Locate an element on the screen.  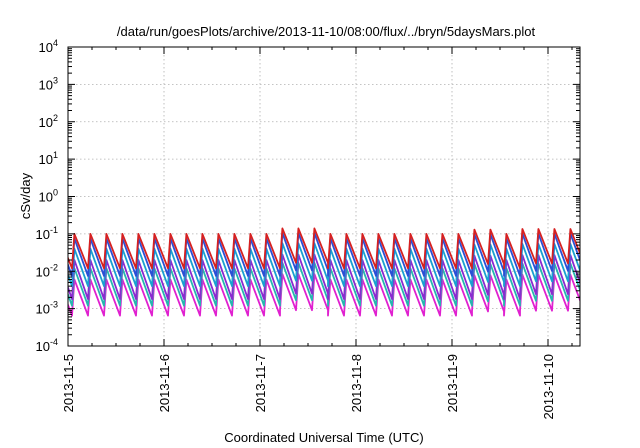
x-tick-label: 2013-11-8 is located at coordinates (356, 383).